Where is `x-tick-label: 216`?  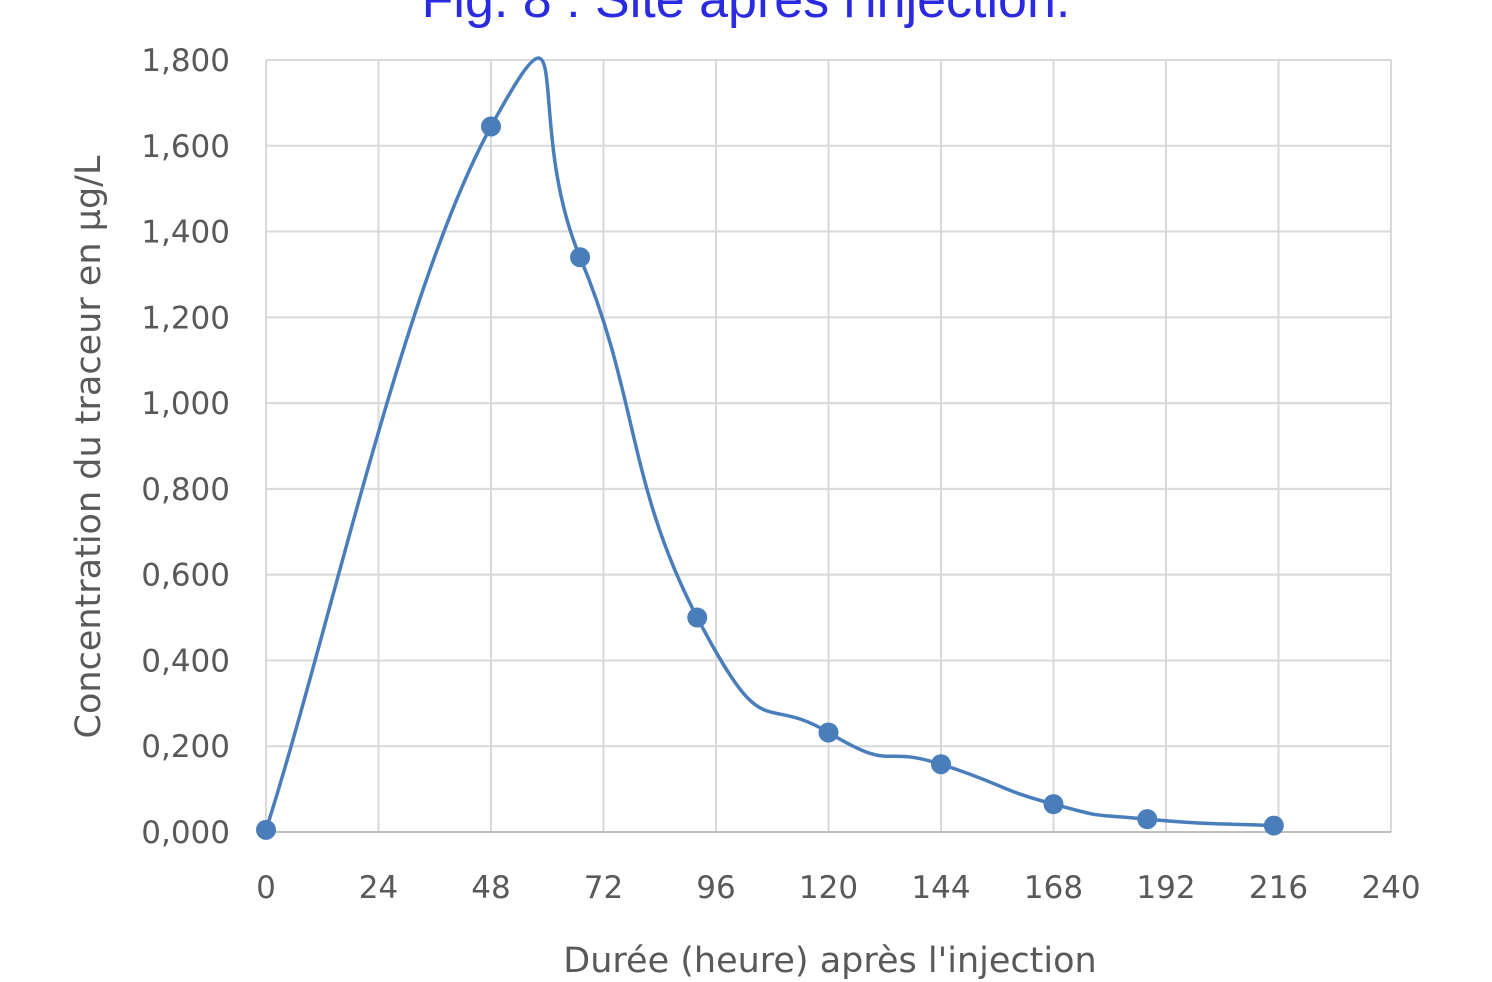
x-tick-label: 216 is located at coordinates (1278, 888).